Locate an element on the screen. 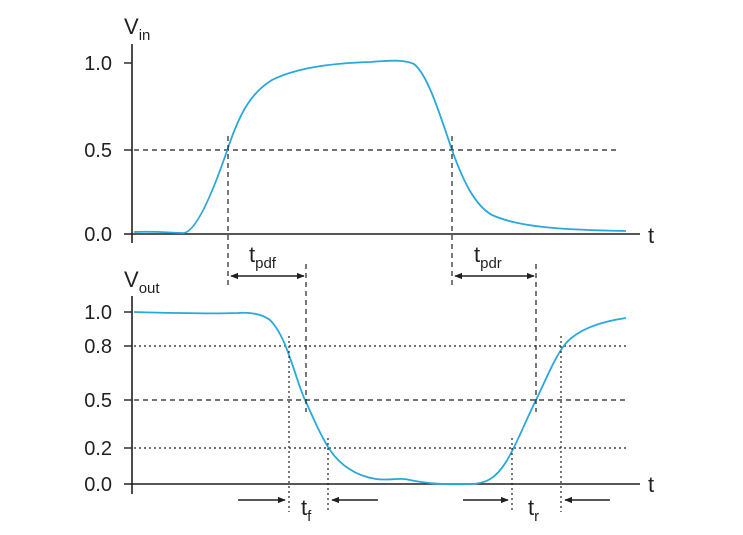 The height and width of the screenshot is (535, 743). vin-tick-label-0-0: 0.0 is located at coordinates (98, 235).